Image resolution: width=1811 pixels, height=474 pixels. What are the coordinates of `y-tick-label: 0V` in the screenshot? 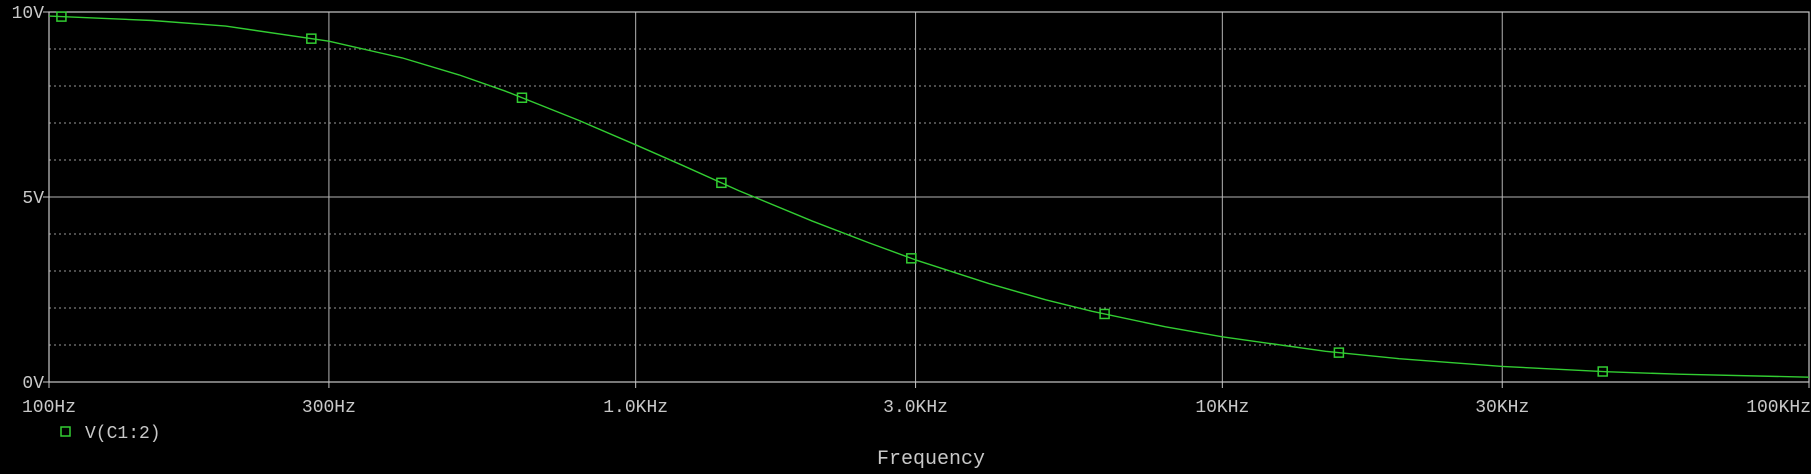 It's located at (33, 384).